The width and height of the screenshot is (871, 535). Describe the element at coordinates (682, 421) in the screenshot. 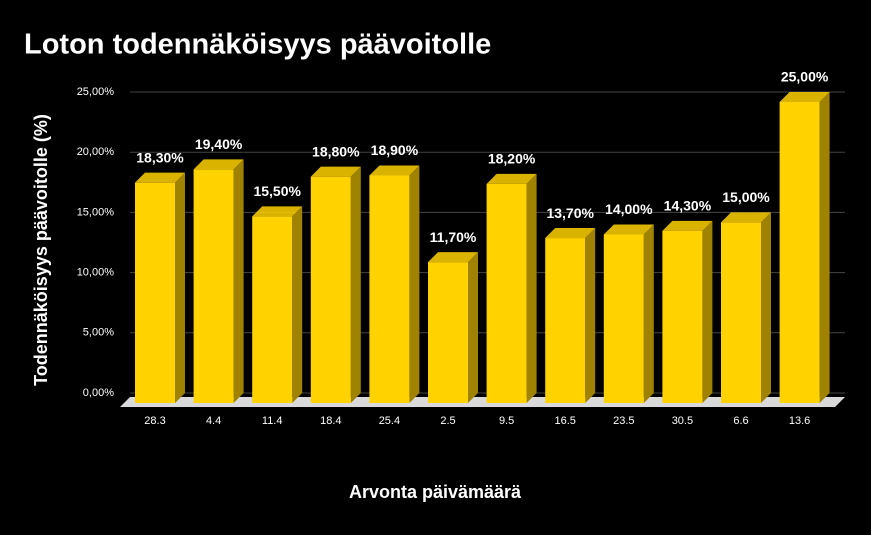

I see `x-tick-label: 30.5` at that location.